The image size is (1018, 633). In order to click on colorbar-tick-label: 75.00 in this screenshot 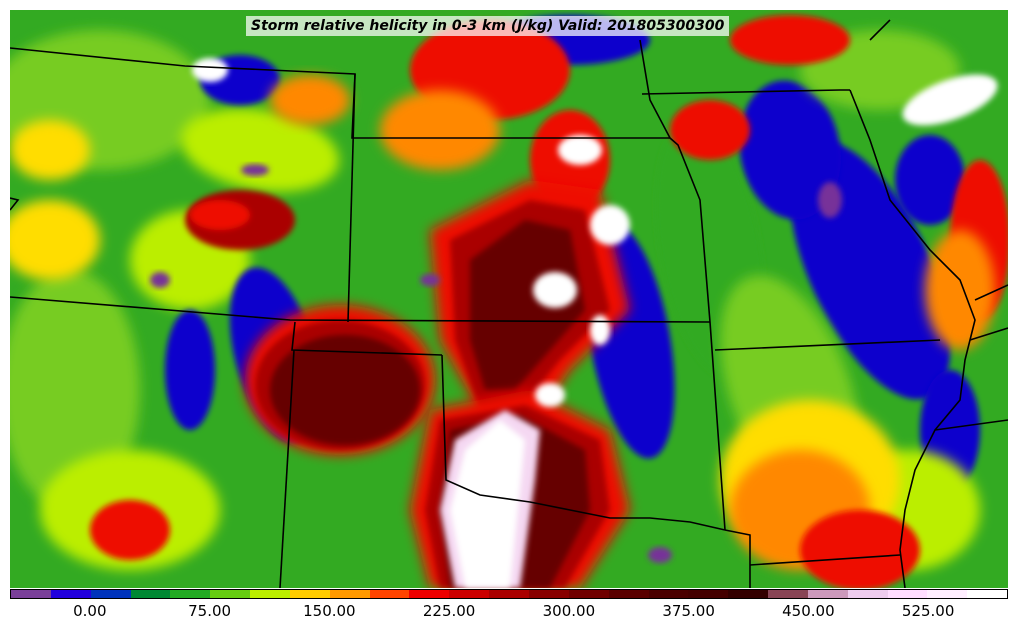, I will do `click(210, 611)`.